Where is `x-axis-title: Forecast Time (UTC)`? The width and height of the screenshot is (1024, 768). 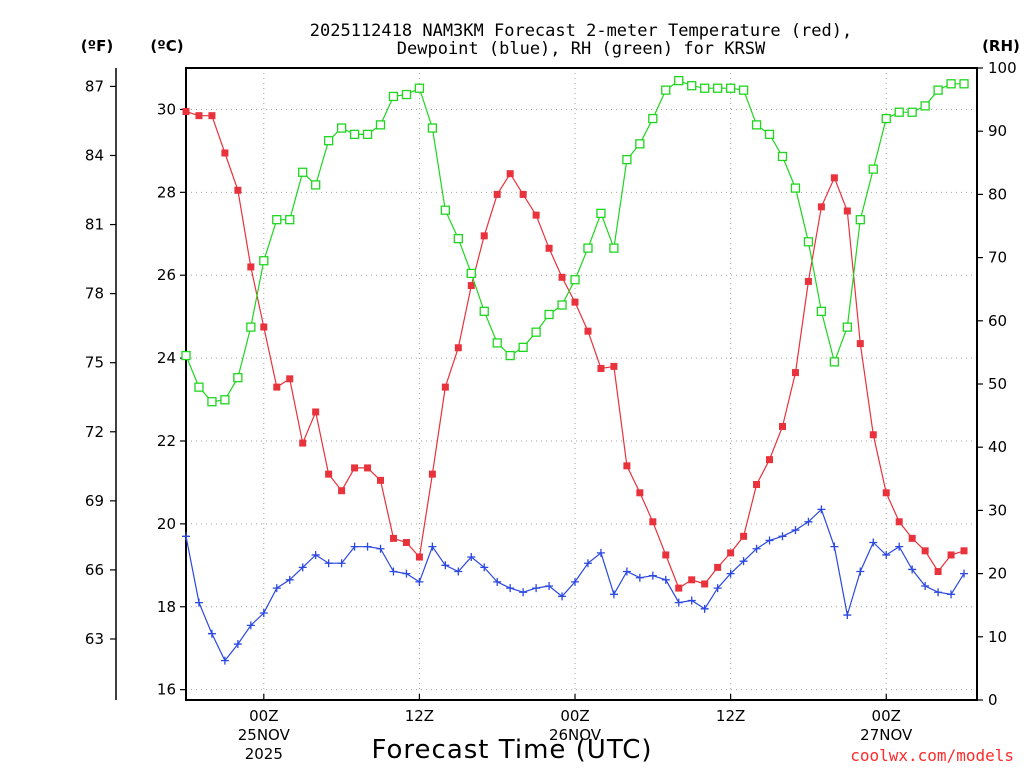 x-axis-title: Forecast Time (UTC) is located at coordinates (511, 750).